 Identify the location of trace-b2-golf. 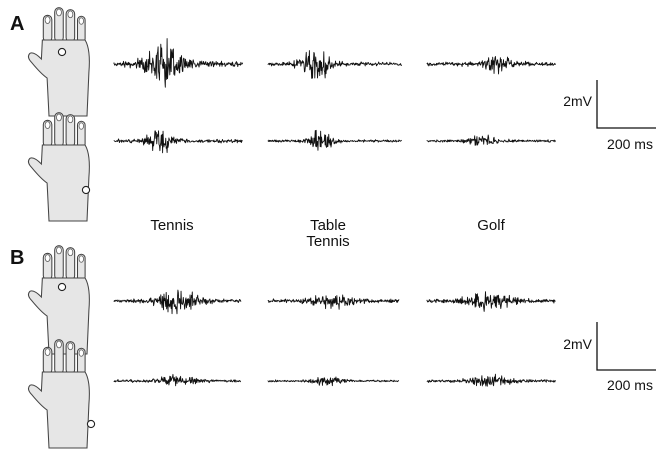
(491, 380).